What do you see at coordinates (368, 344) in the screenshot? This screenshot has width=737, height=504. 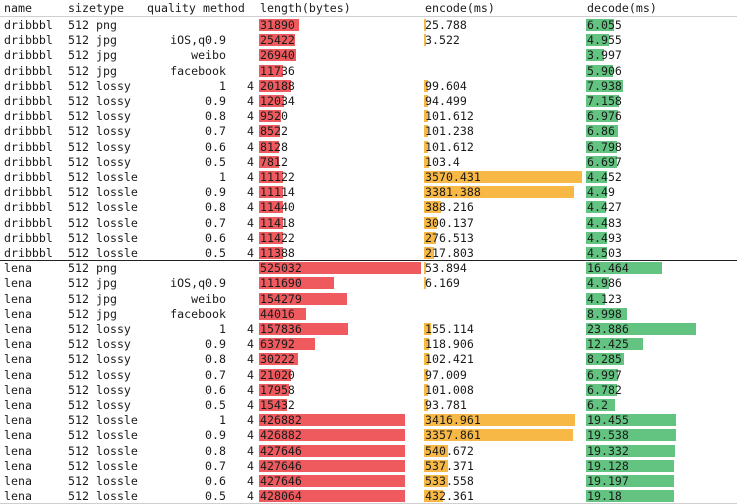 I see `table-row: lena 512 lossy 0.9 4 63792 118.906 12.425` at bounding box center [368, 344].